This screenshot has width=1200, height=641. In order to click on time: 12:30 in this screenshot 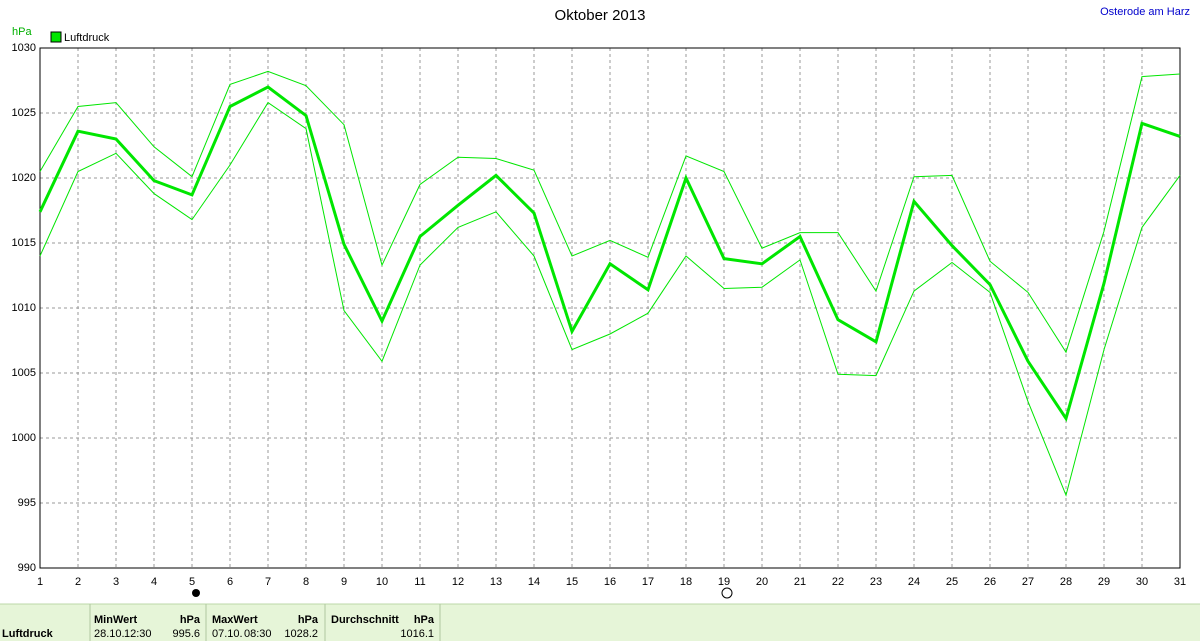, I will do `click(138, 634)`.